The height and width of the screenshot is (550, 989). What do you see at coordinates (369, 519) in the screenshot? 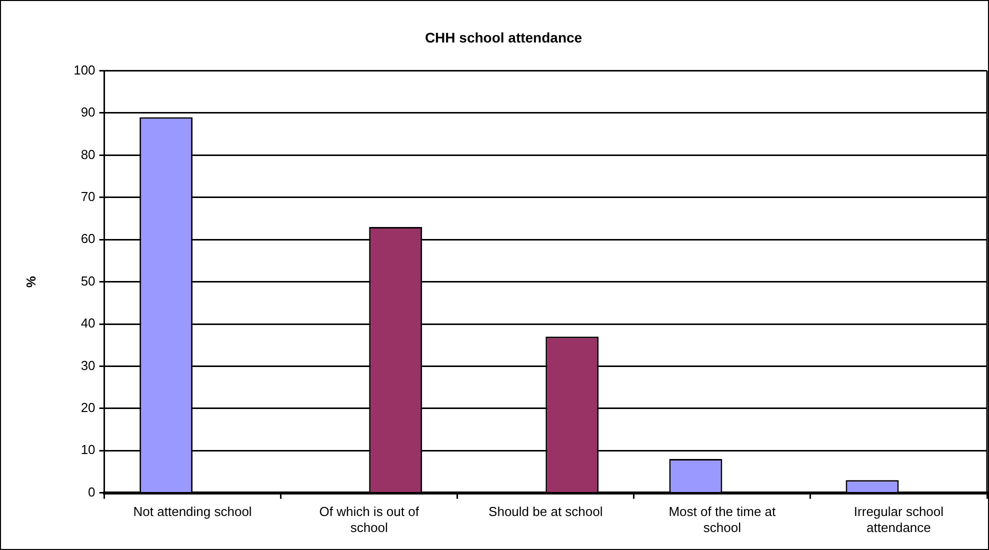
I see `x-tick-label: Of which is out of school` at bounding box center [369, 519].